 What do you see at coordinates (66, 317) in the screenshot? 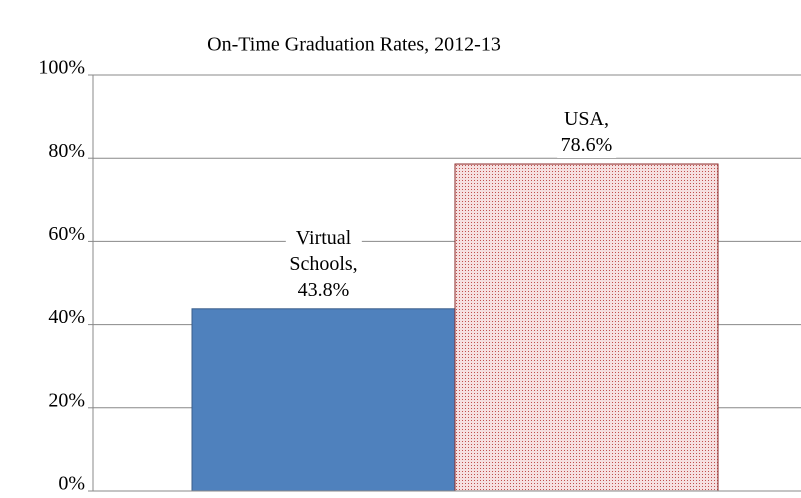
I see `y-tick-label: 40%` at bounding box center [66, 317].